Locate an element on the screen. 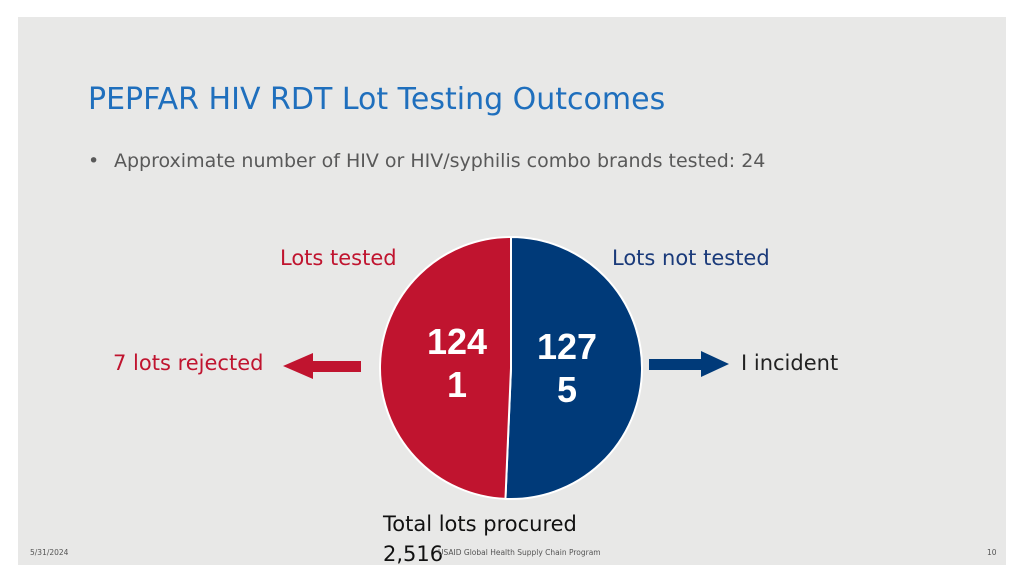  pie-slice-lots-not-tested is located at coordinates (573, 367).